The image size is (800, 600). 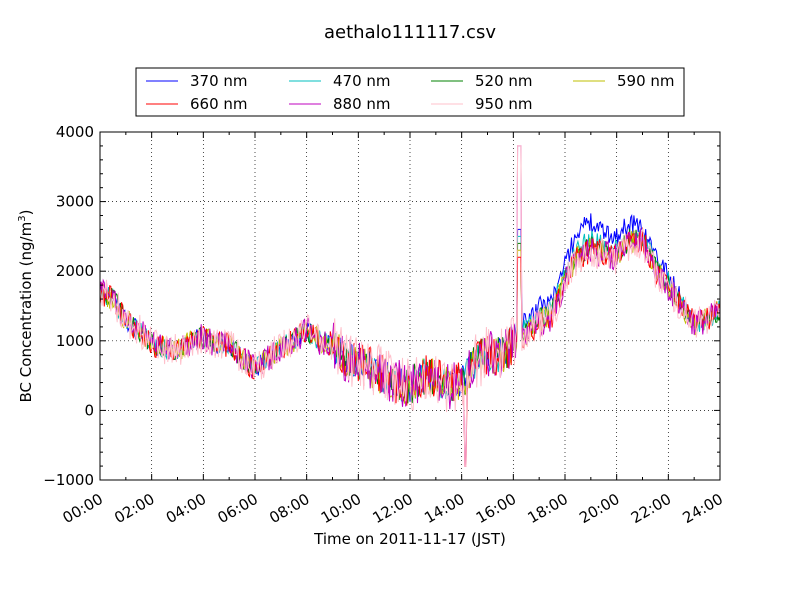 What do you see at coordinates (22, 218) in the screenshot?
I see `y-axis-label-sup: 3` at bounding box center [22, 218].